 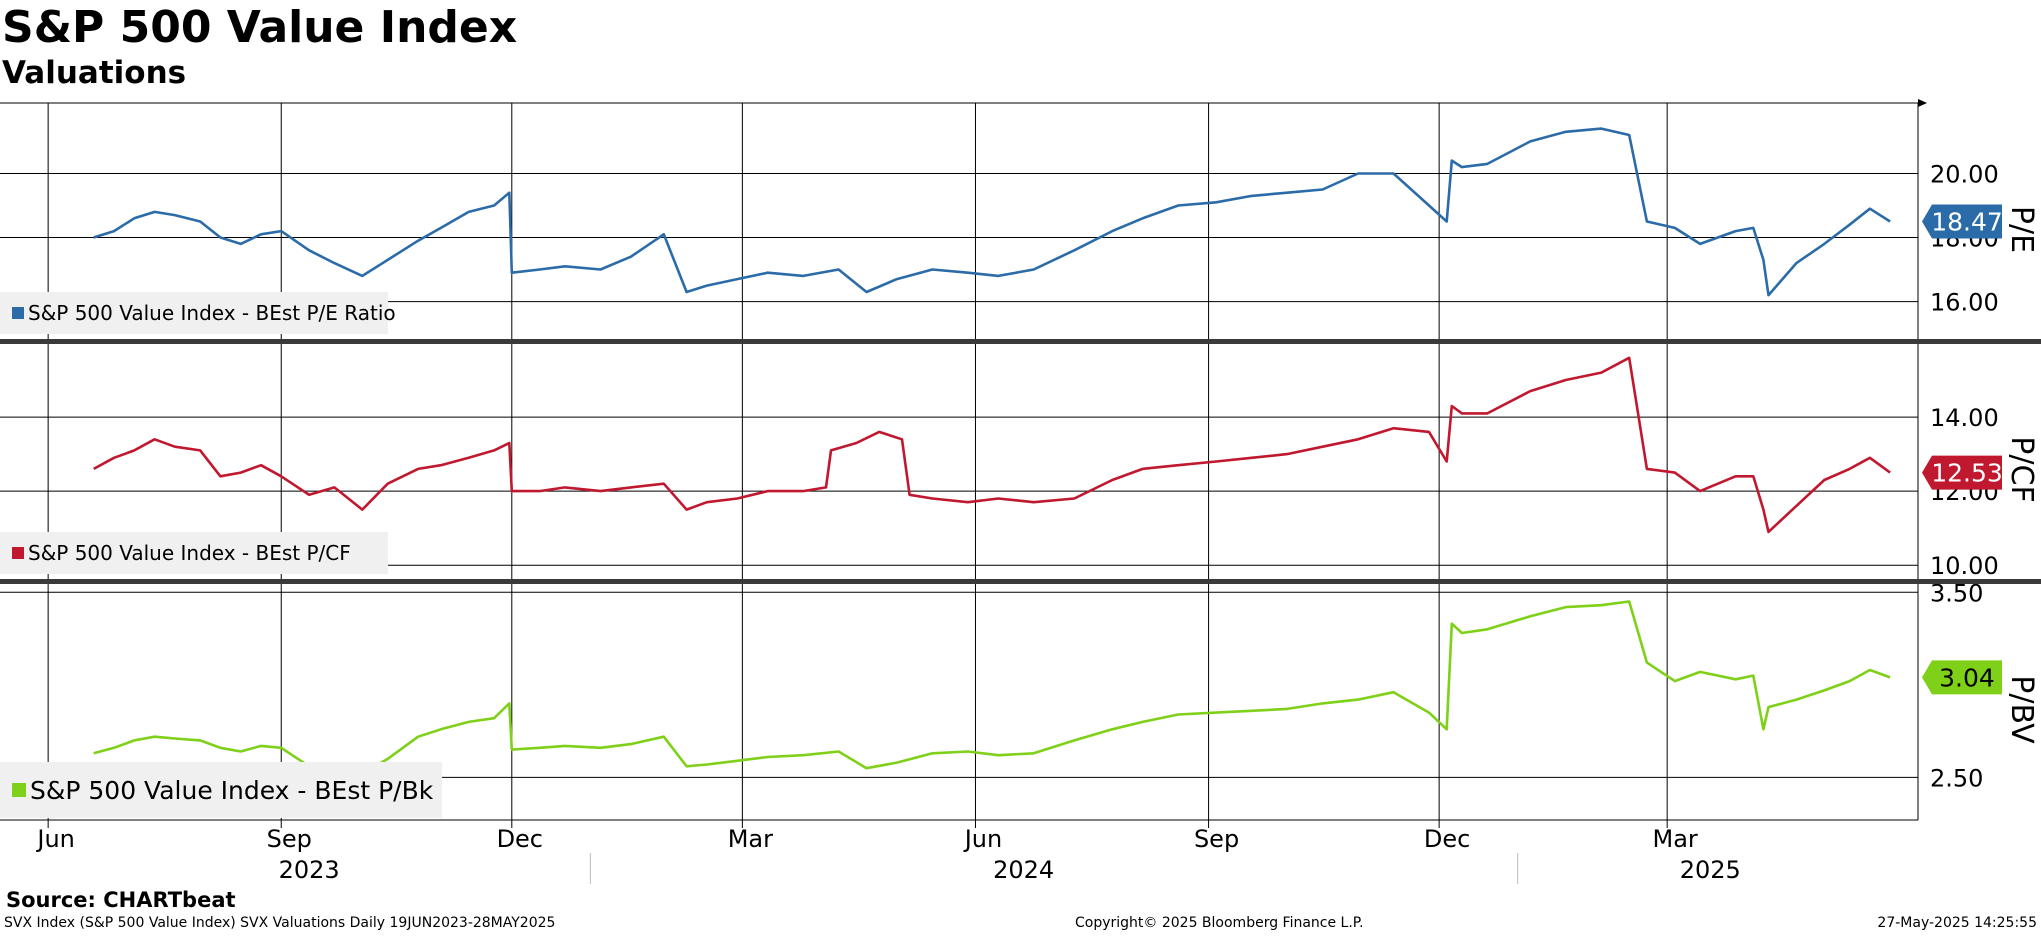 I want to click on legend-box-pe, so click(x=194, y=313).